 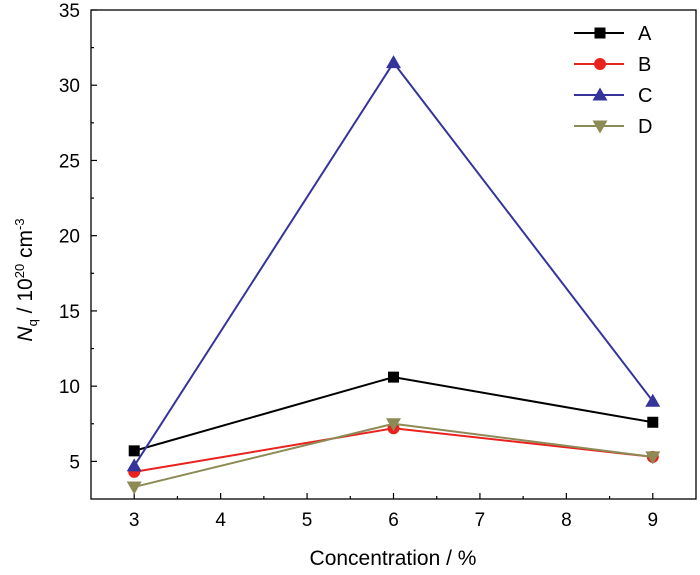 I want to click on legend-marker-d, so click(x=600, y=127).